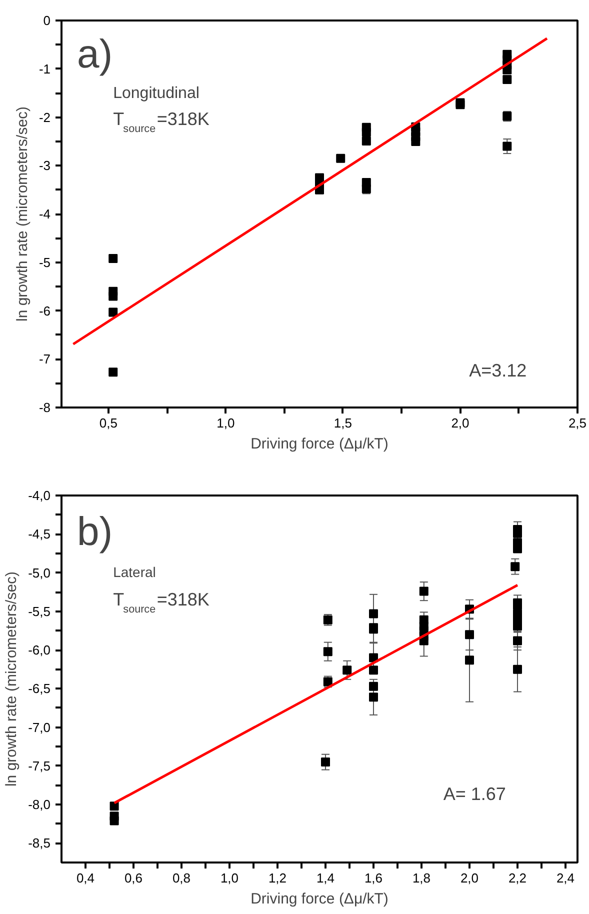 The height and width of the screenshot is (914, 589). What do you see at coordinates (156, 93) in the screenshot?
I see `annotation: Longitudinal` at bounding box center [156, 93].